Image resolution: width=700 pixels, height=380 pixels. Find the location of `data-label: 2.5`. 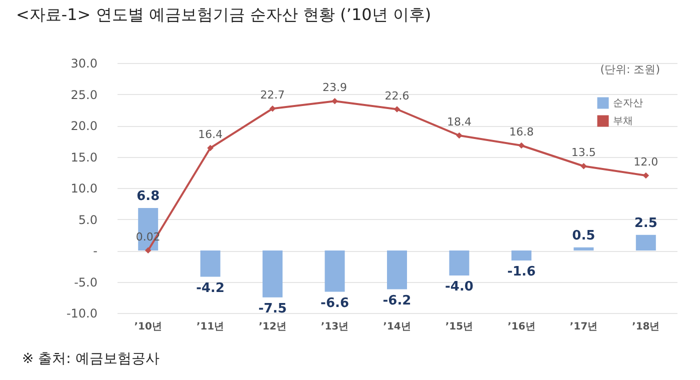

data-label: 2.5 is located at coordinates (646, 223).